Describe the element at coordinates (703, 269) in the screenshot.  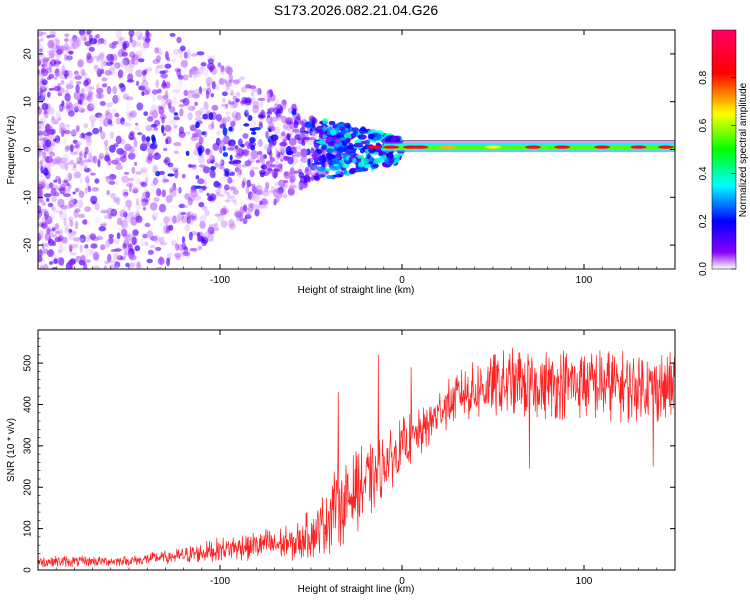
I see `colorbar-tick-label: 0.0` at that location.